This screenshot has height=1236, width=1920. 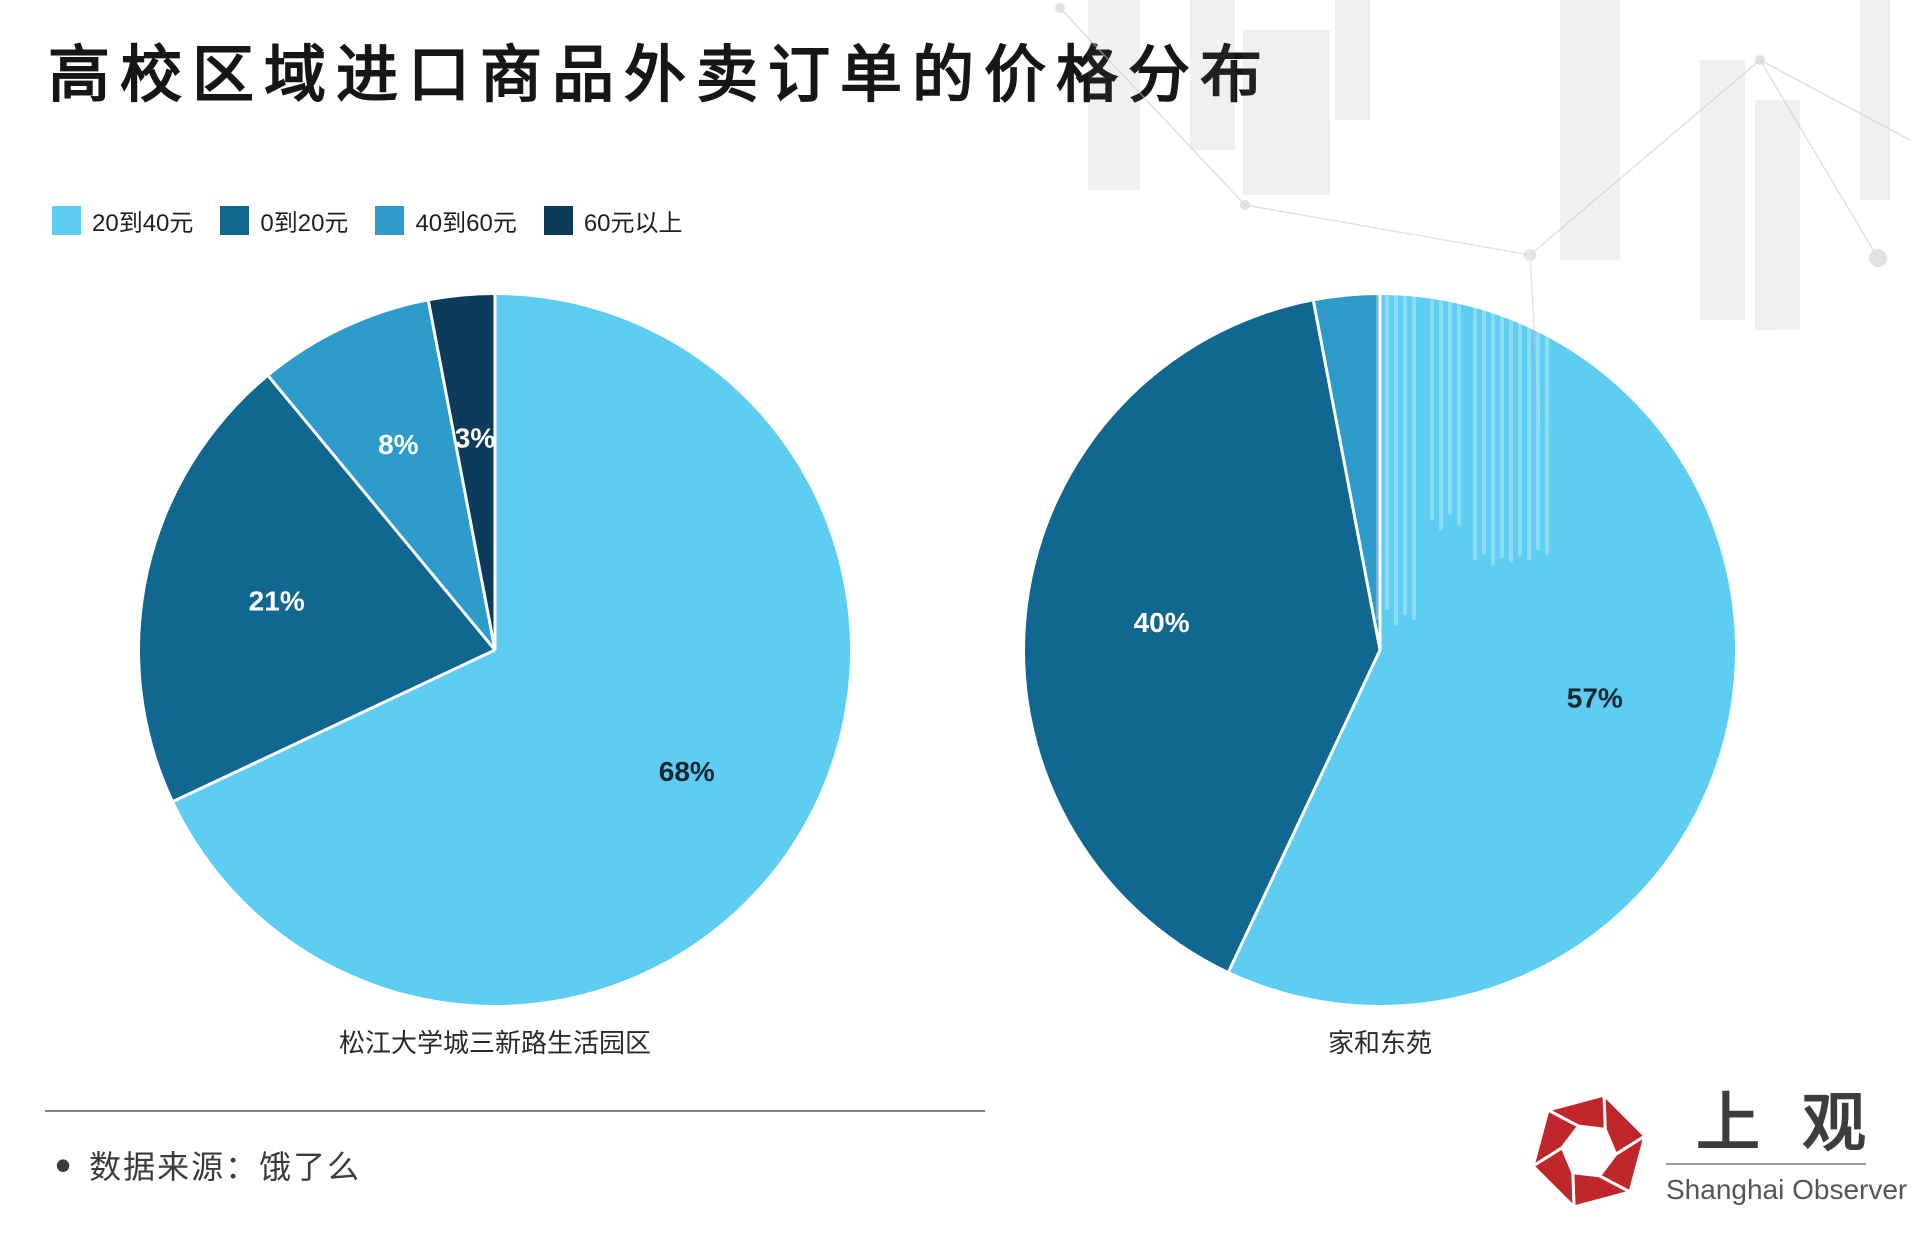 What do you see at coordinates (515, 1111) in the screenshot?
I see `divider-line` at bounding box center [515, 1111].